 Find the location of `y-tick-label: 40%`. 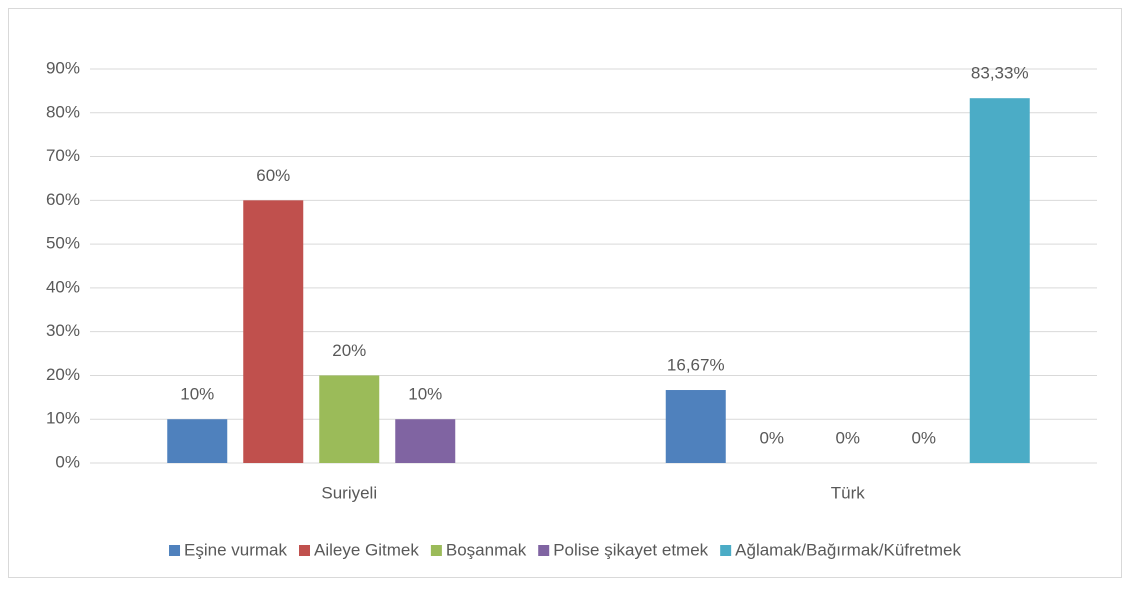

y-tick-label: 40% is located at coordinates (63, 286).